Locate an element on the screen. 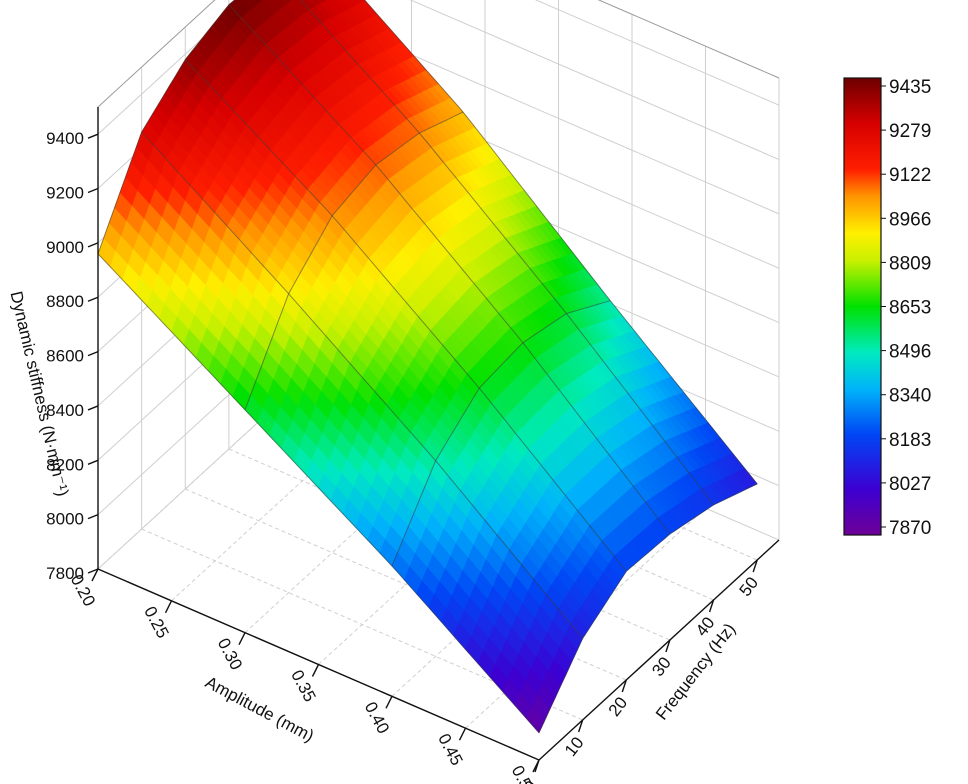 The image size is (968, 784). z-tick-label: 9200 is located at coordinates (65, 193).